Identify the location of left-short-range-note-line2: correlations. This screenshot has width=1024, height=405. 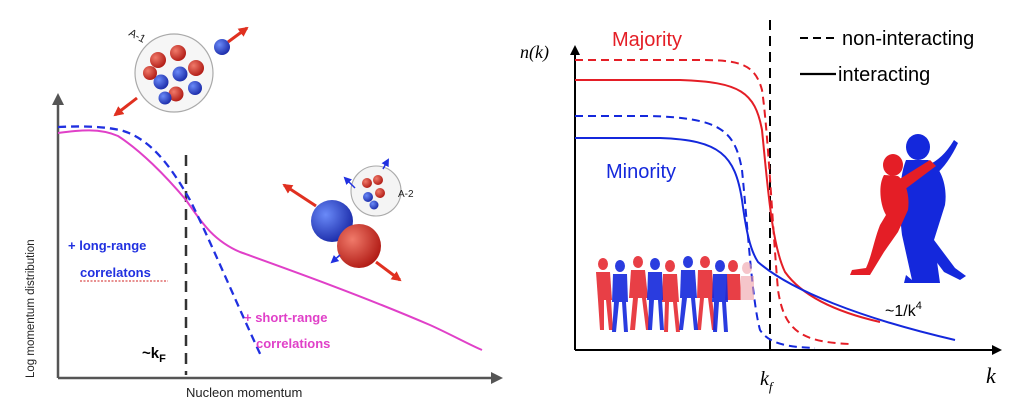
(293, 343).